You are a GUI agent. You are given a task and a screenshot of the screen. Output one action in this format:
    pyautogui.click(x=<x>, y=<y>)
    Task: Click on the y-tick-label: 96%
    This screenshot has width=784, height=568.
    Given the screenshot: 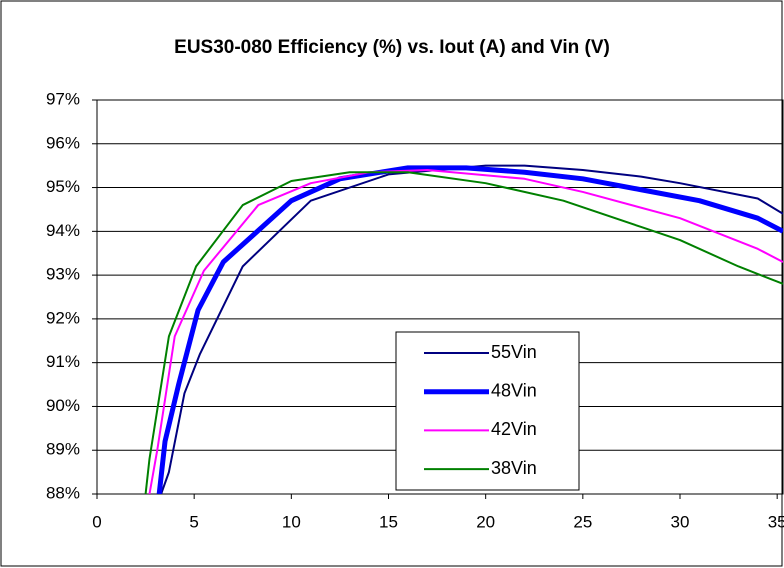 What is the action you would take?
    pyautogui.click(x=63, y=142)
    